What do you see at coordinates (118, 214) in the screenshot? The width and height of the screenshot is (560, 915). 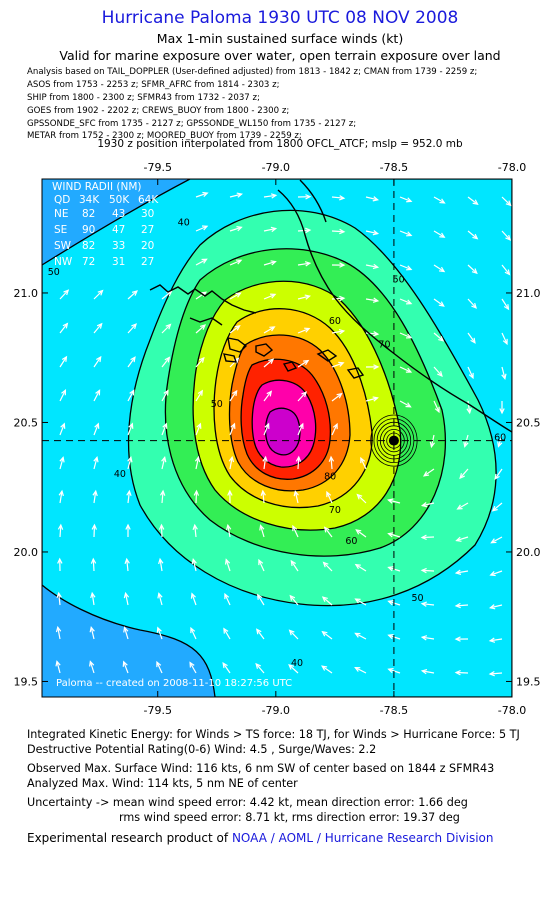 I see `wind-radii-cell: 43` at bounding box center [118, 214].